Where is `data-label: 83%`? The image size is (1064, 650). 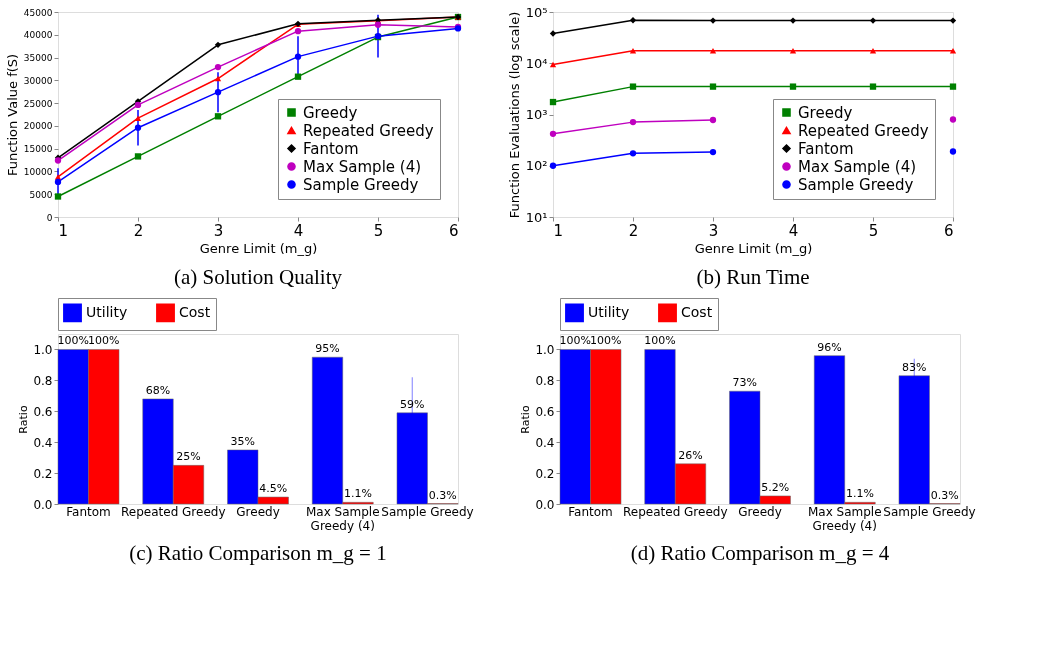 data-label: 83% is located at coordinates (914, 367).